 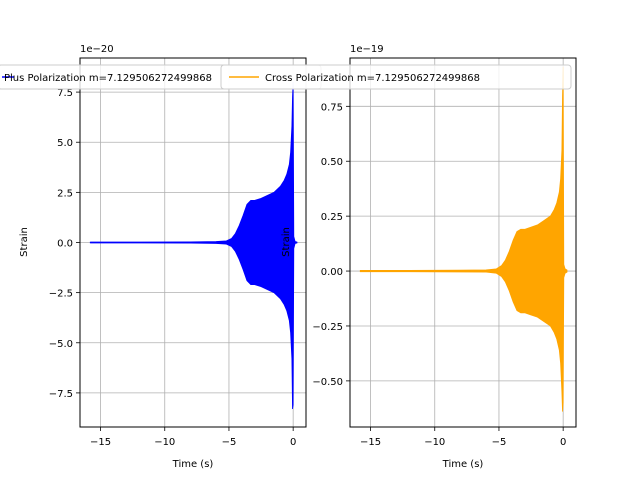 What do you see at coordinates (463, 437) in the screenshot?
I see `x-ticks-cross: −15 −10 −5 0` at bounding box center [463, 437].